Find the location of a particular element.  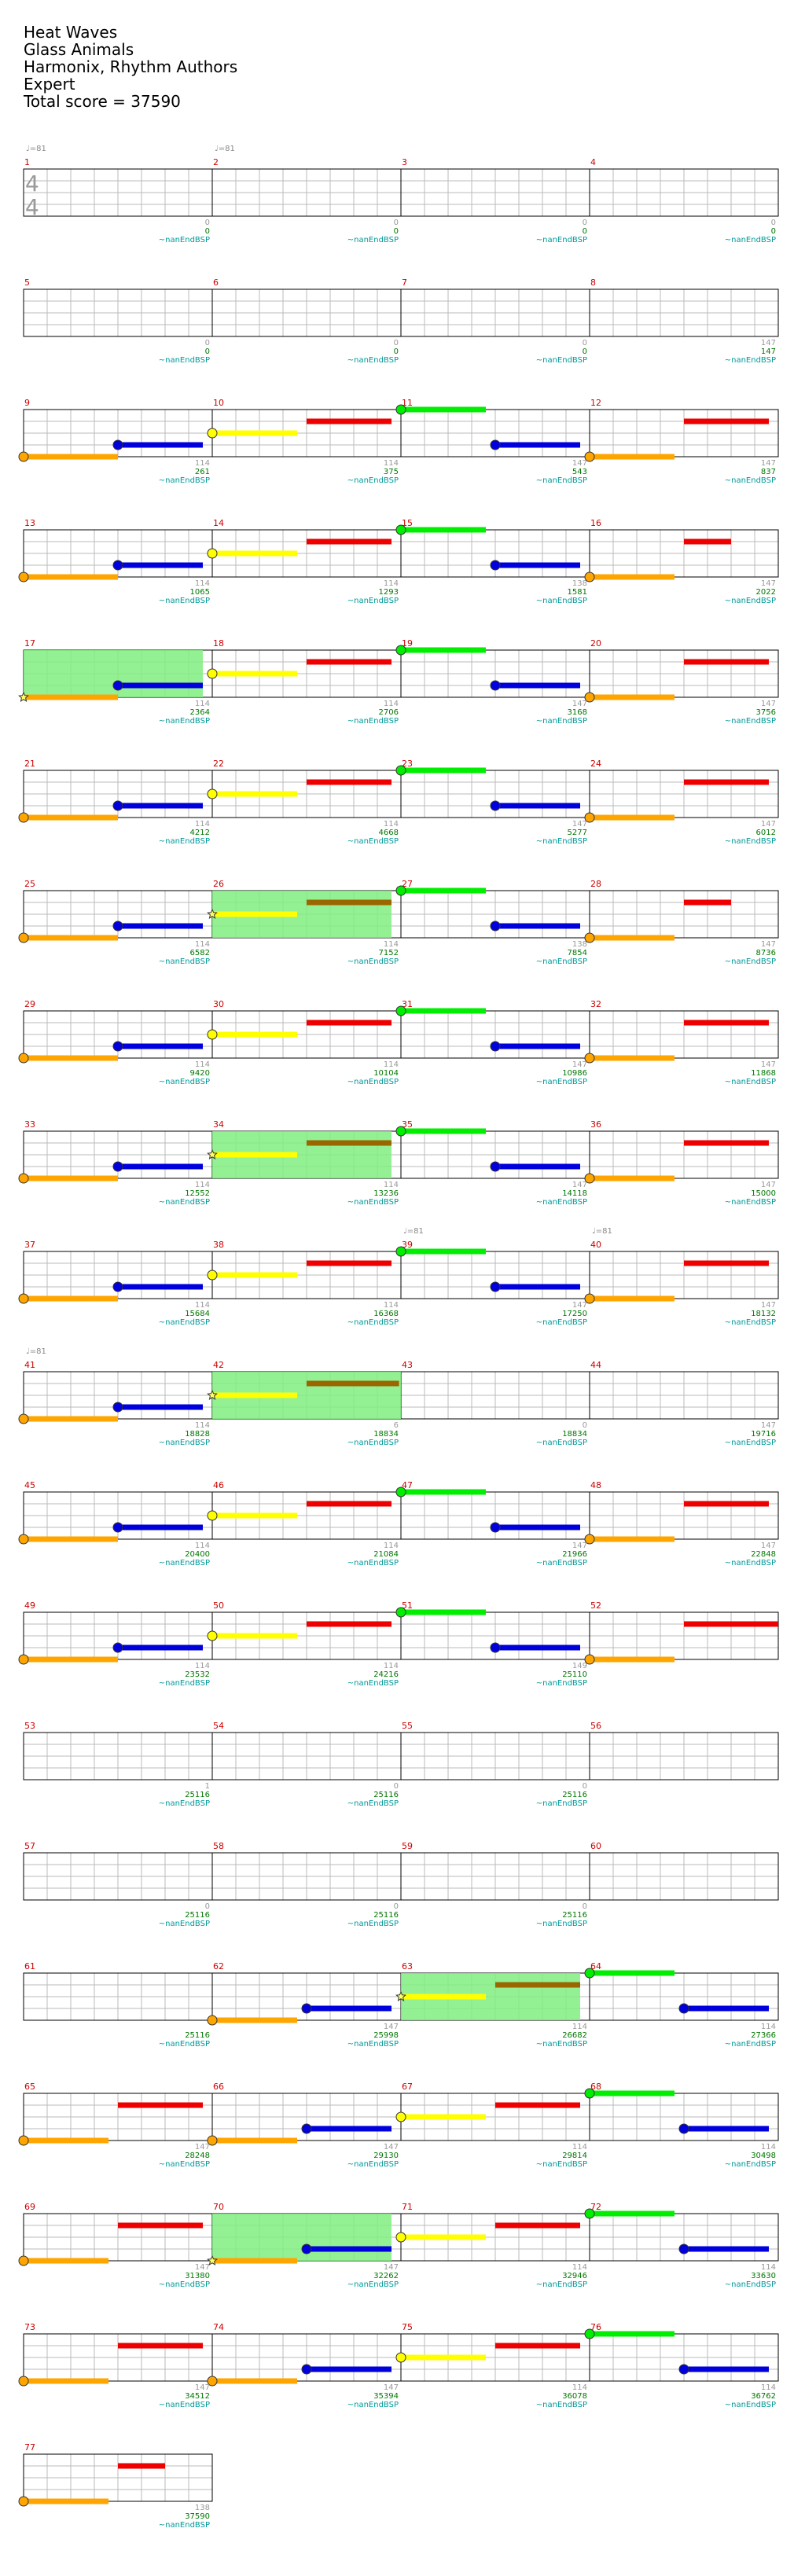

measure-score: 1 is located at coordinates (207, 1786).